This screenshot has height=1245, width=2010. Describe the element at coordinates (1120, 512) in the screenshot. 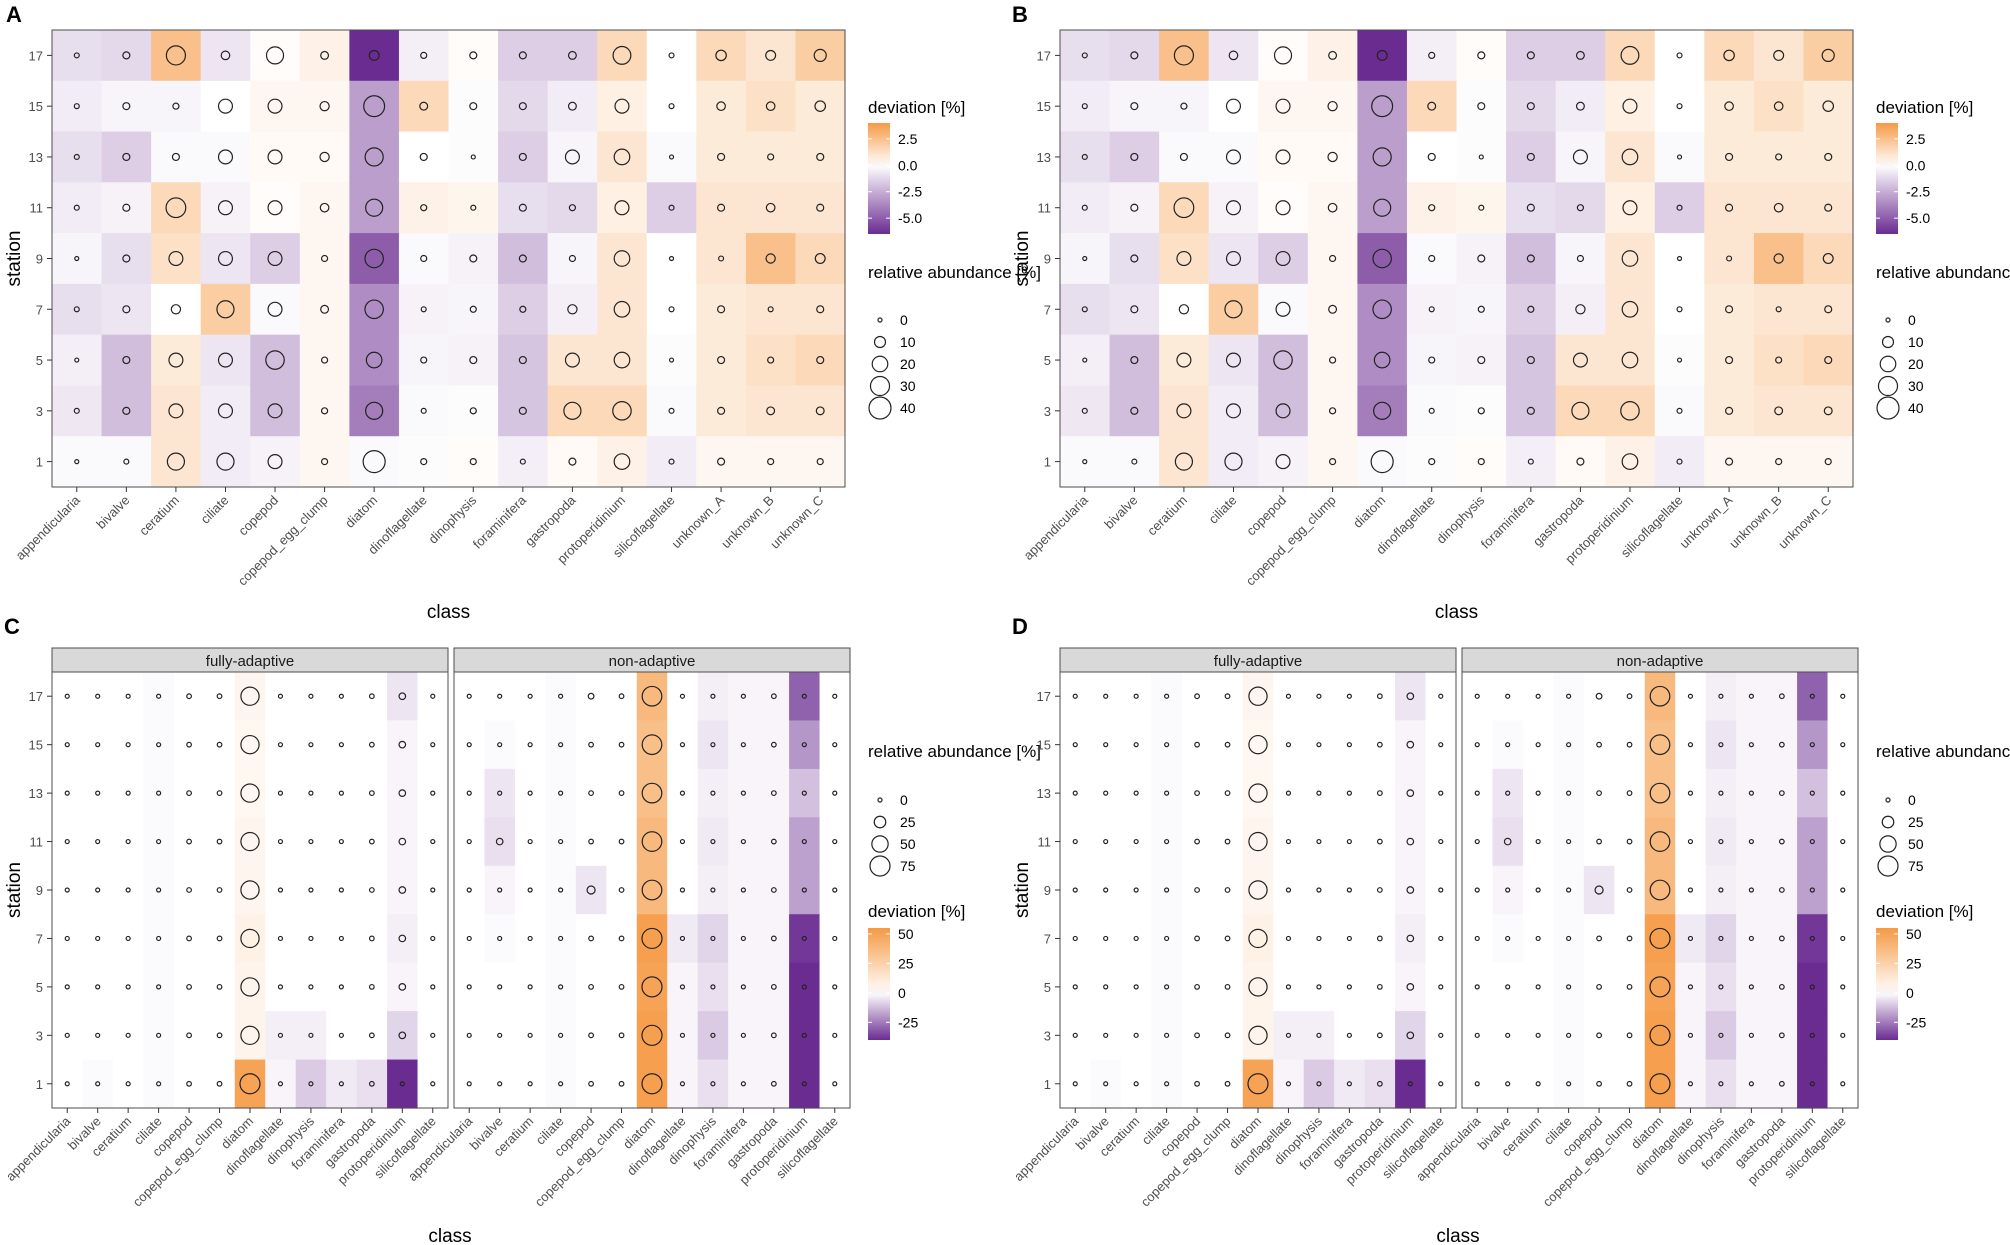

I see `x-tick-label: bivalve` at that location.